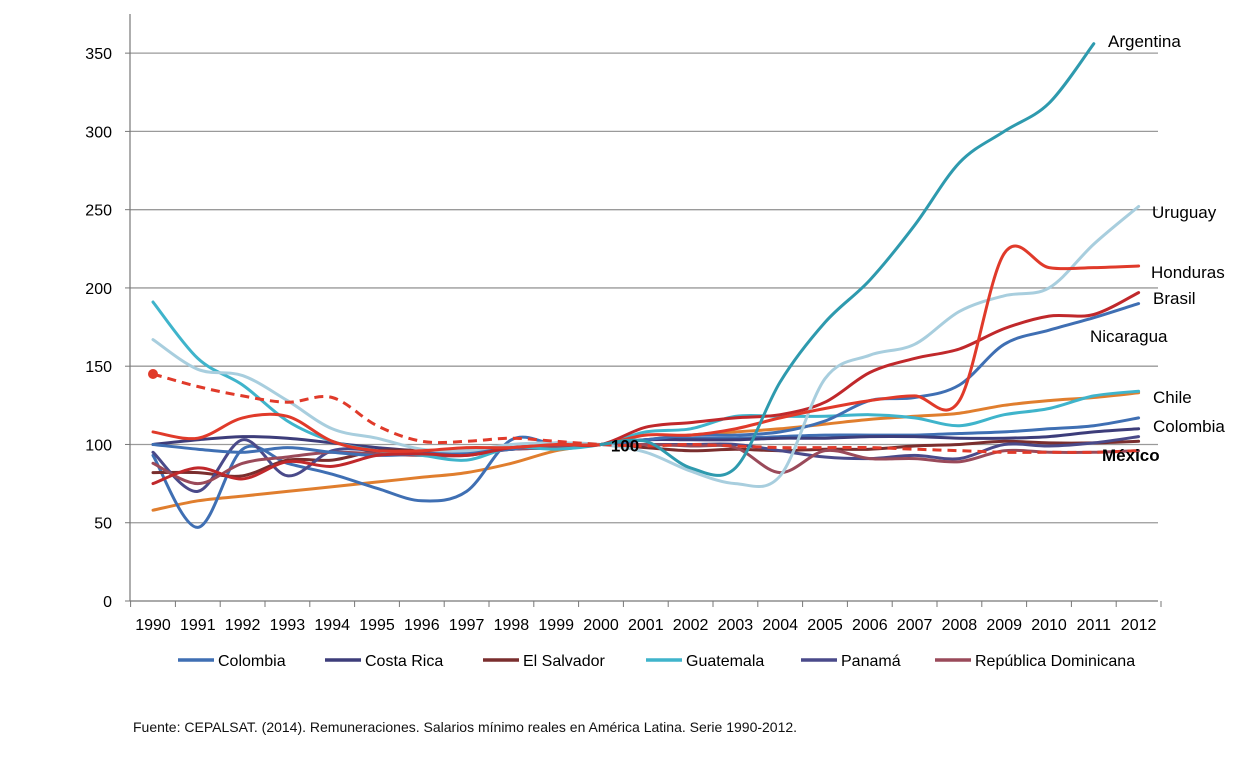 Image resolution: width=1240 pixels, height=775 pixels. What do you see at coordinates (691, 625) in the screenshot?
I see `x-tick-label: 2002` at bounding box center [691, 625].